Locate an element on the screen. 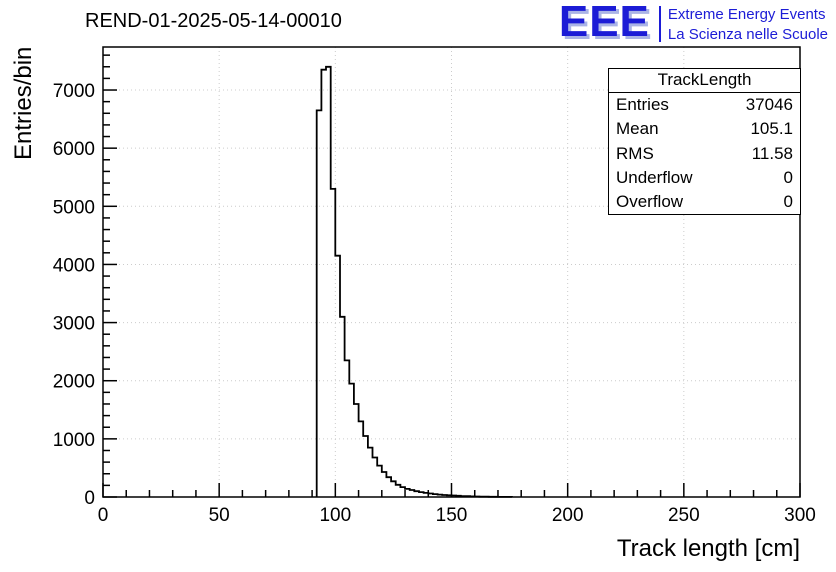  stats-row-label: Overflow is located at coordinates (650, 201).